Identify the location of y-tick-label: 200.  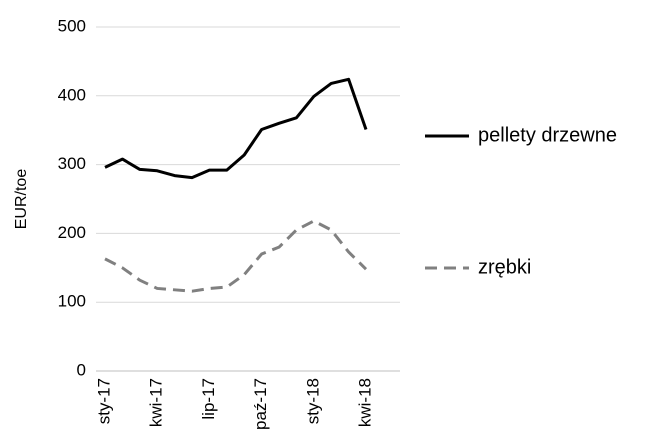
(72, 232).